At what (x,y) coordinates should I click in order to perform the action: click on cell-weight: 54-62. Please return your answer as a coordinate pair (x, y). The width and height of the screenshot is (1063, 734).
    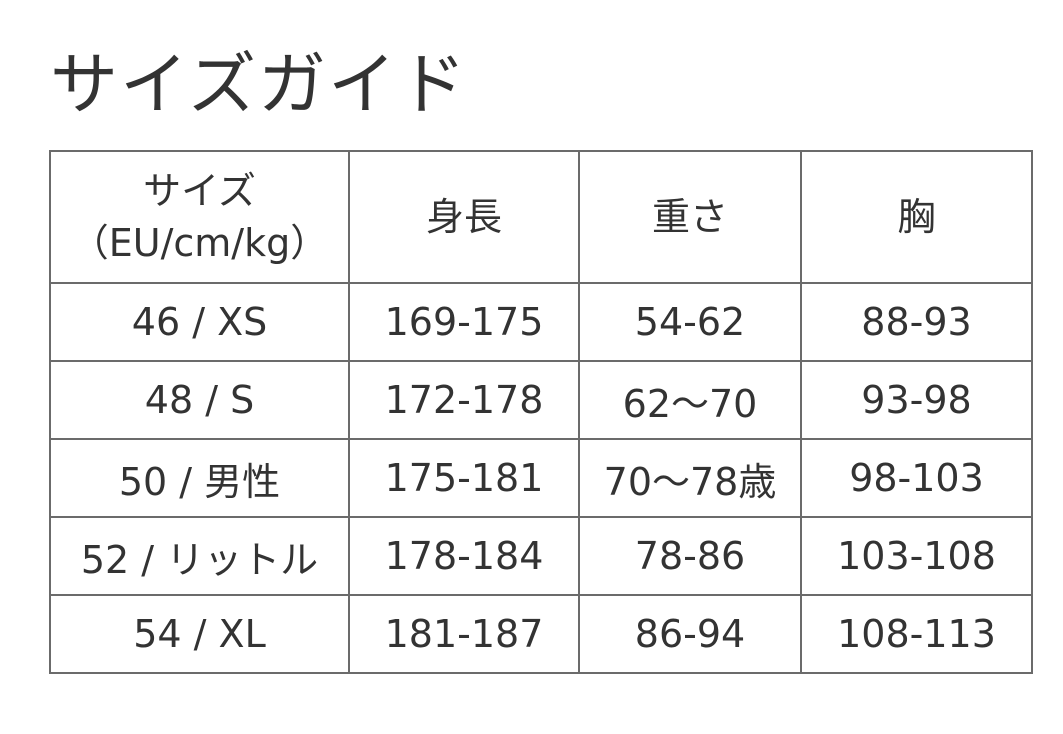
    Looking at the image, I should click on (690, 322).